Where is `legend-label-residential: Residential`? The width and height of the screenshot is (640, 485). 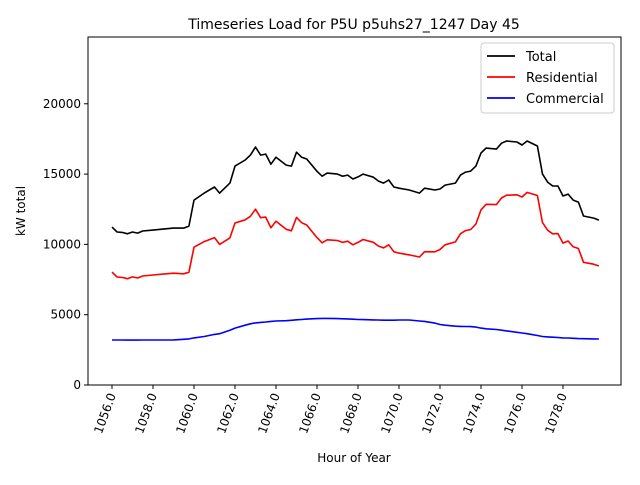
legend-label-residential: Residential is located at coordinates (562, 78).